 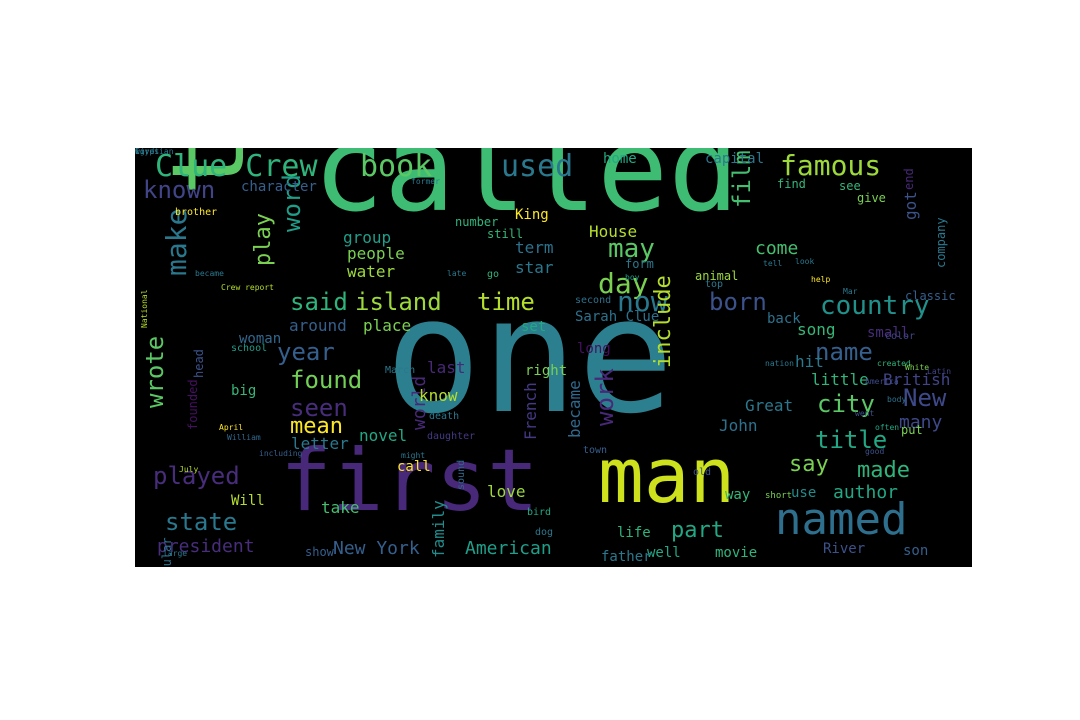 I want to click on word-son: son, so click(x=916, y=551).